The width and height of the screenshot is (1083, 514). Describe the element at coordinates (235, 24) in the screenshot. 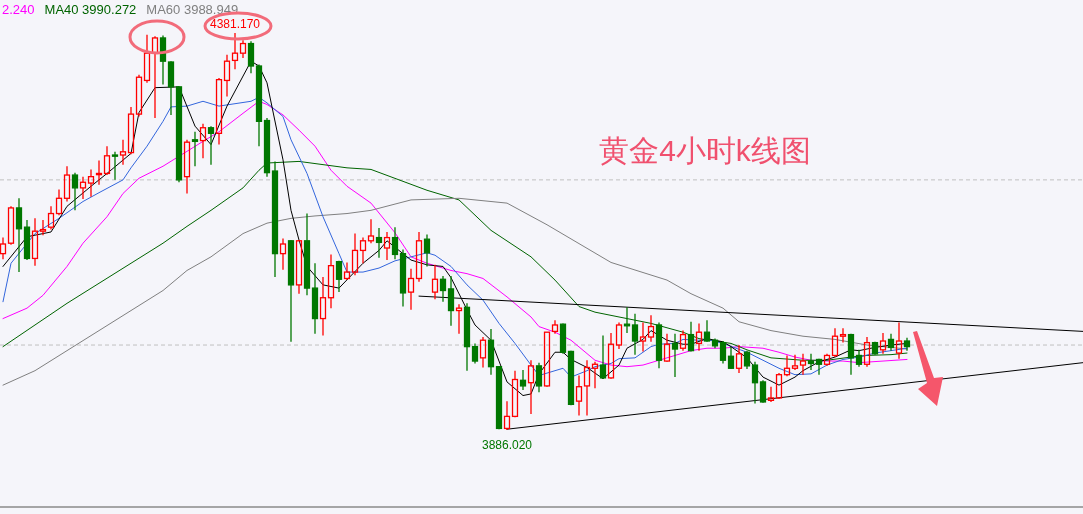

I see `annotation: 4381.170` at that location.